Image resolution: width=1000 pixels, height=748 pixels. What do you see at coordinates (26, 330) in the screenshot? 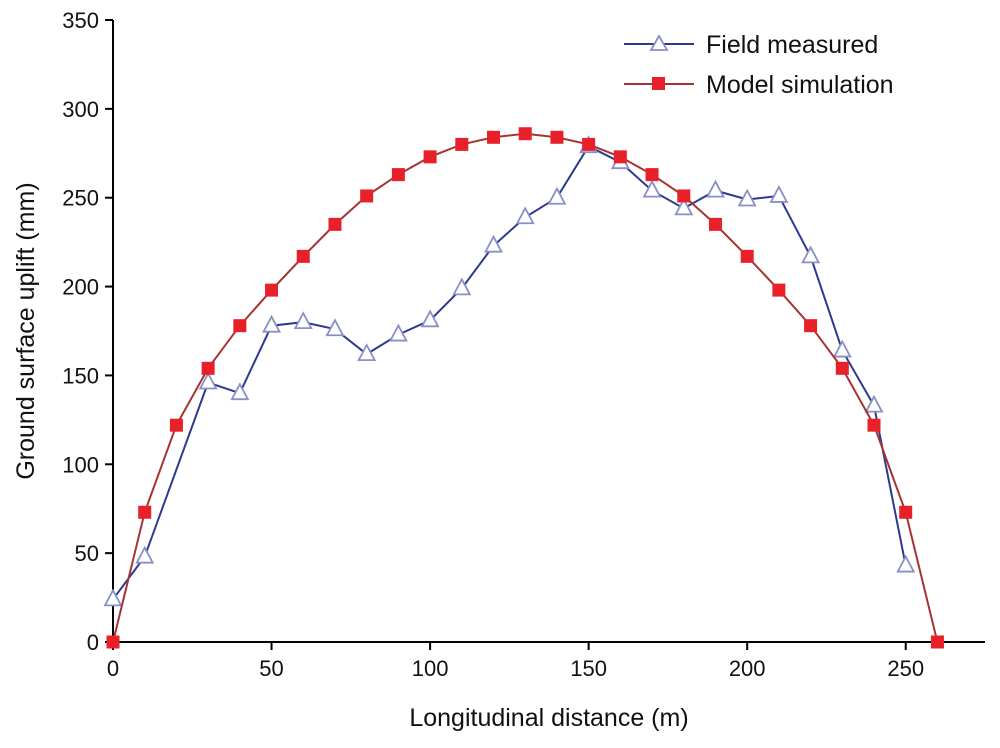
I see `y-axis-title: Ground surface uplift (mm)` at bounding box center [26, 330].